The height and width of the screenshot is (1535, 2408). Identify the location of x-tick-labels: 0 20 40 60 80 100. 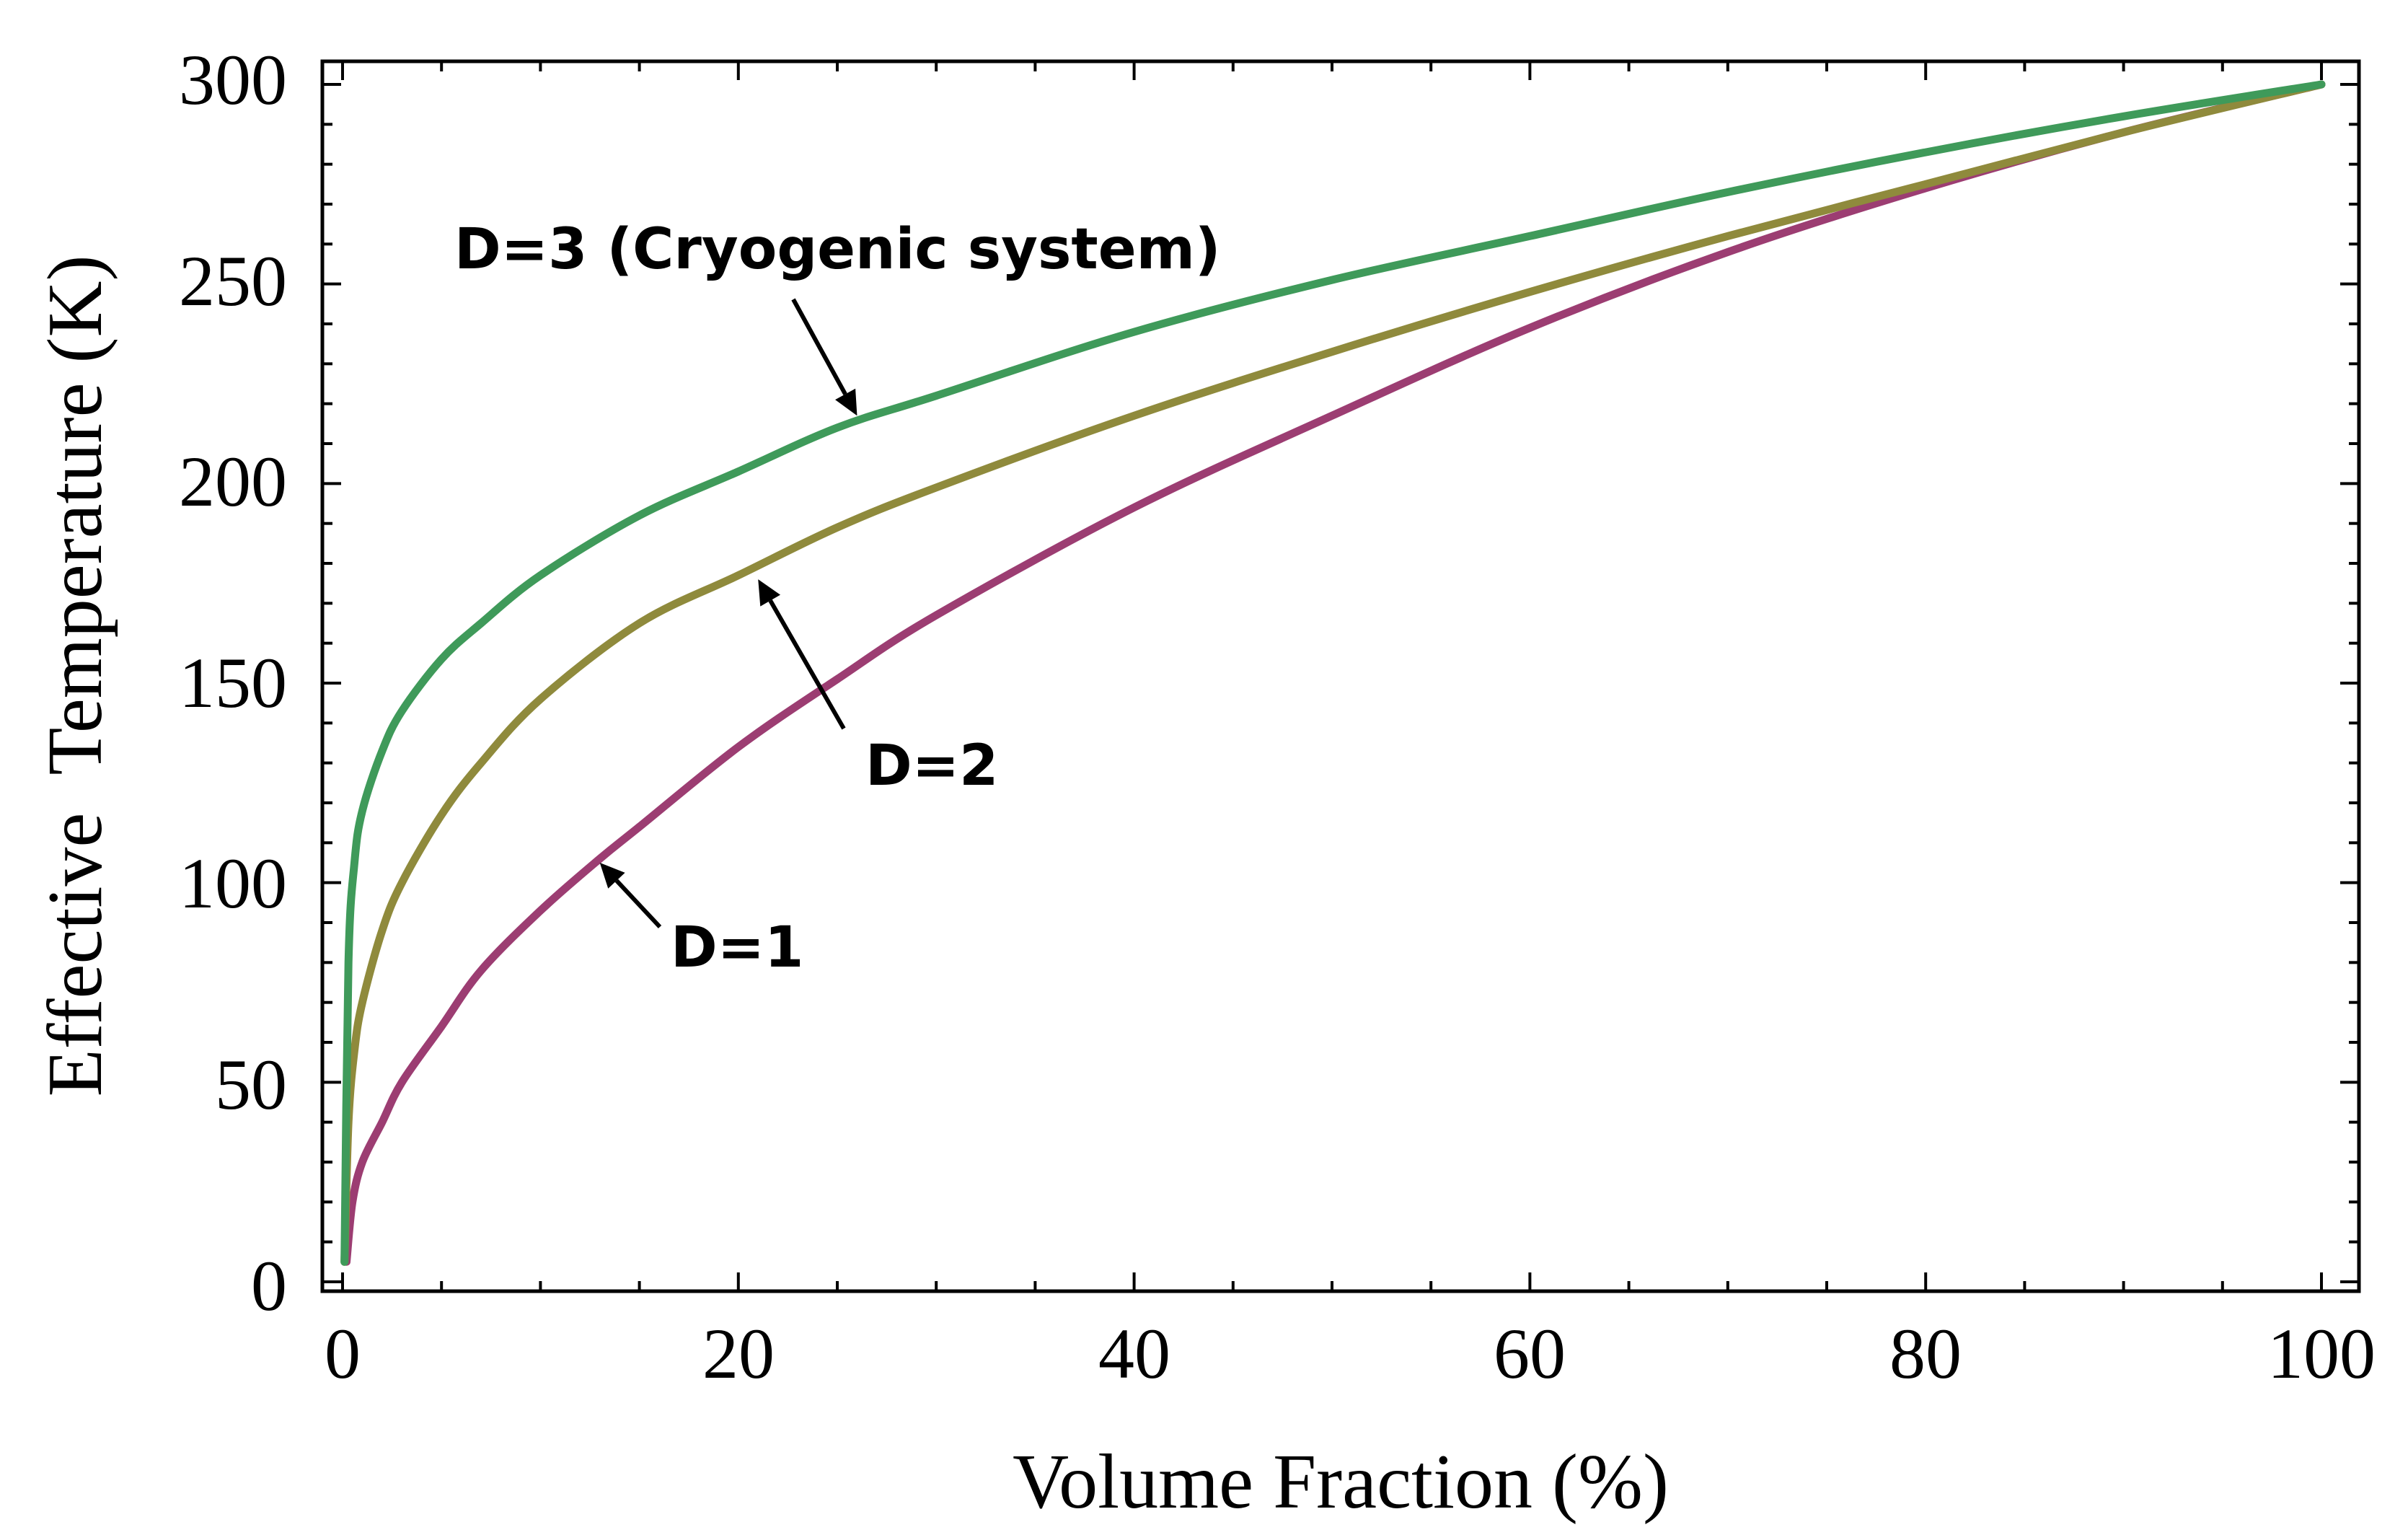
(1350, 1354).